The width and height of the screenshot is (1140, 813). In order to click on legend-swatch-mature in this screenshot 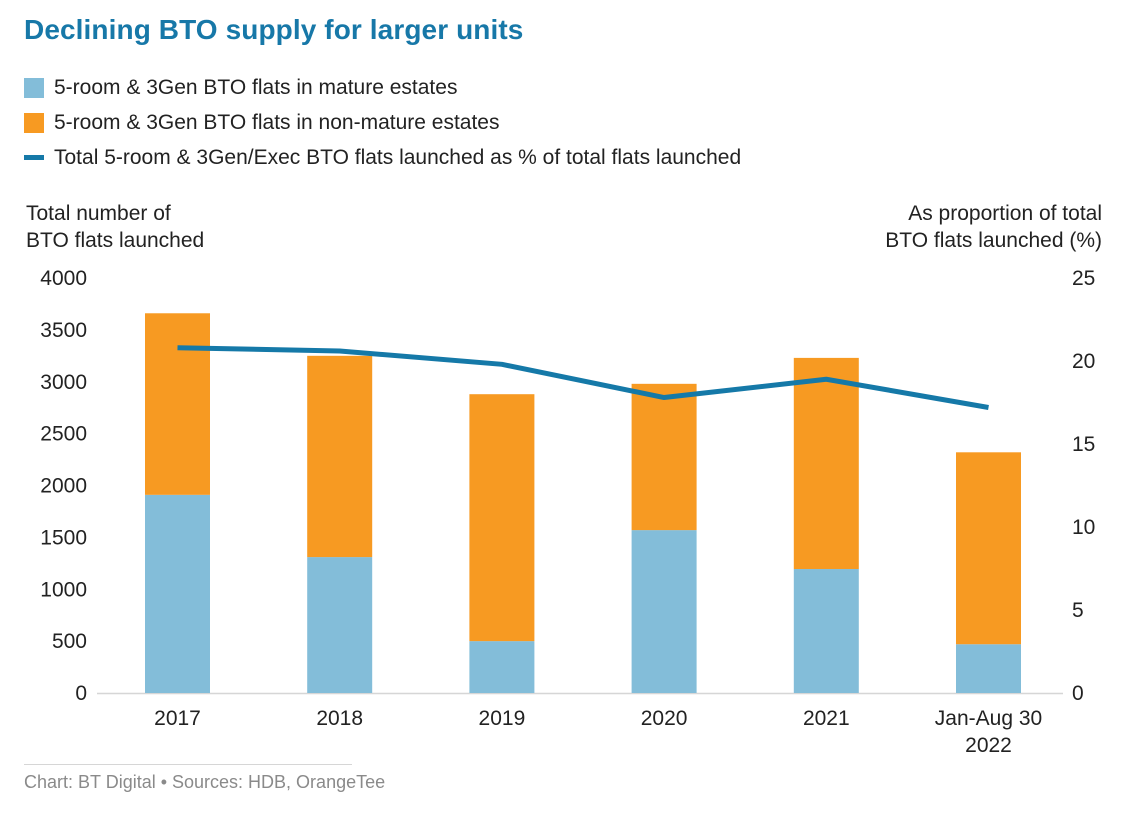, I will do `click(34, 87)`.